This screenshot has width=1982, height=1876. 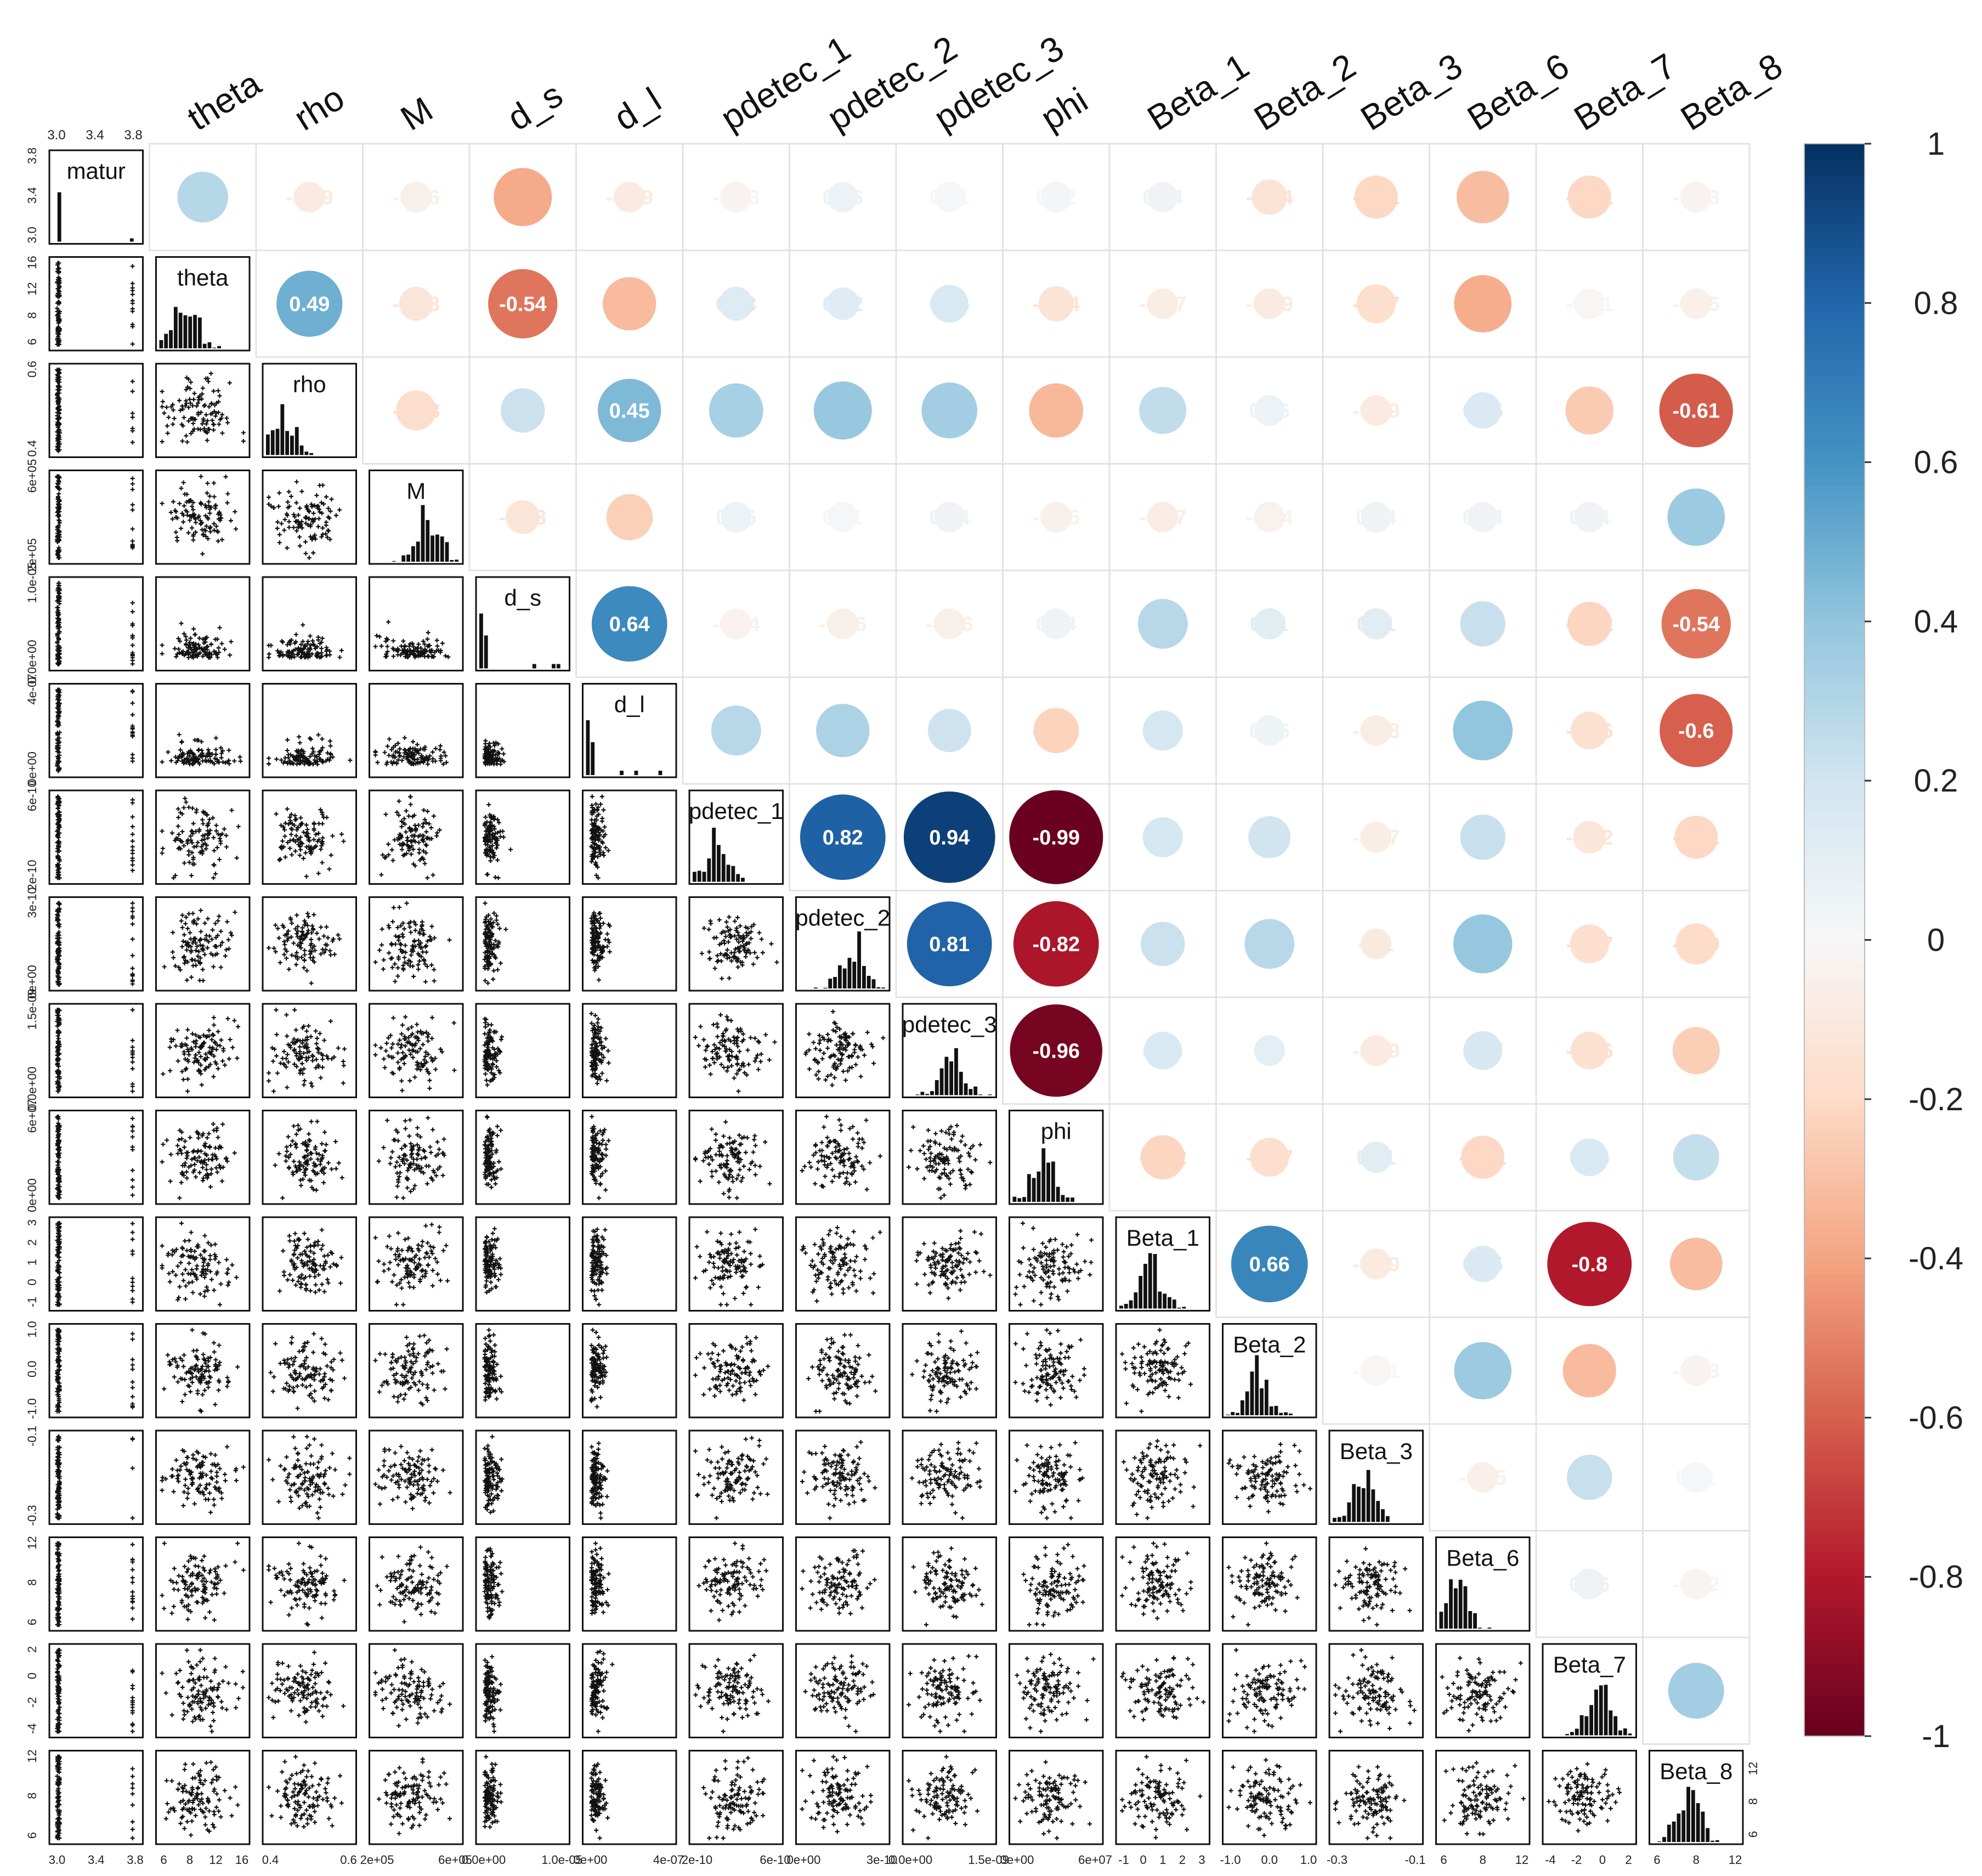 I want to click on corr-value: -0.05, so click(x=1056, y=517).